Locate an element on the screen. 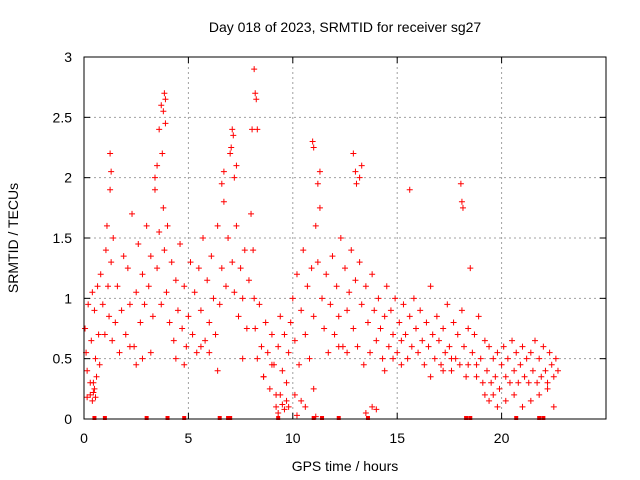 This screenshot has height=480, width=640. y-tick-label: 1 is located at coordinates (68, 298).